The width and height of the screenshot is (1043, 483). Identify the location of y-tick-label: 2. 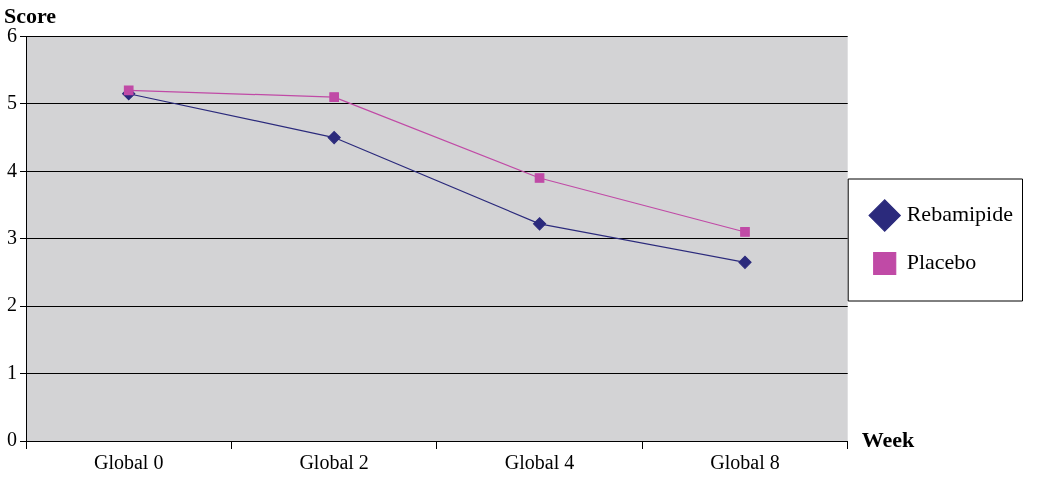
(12, 304).